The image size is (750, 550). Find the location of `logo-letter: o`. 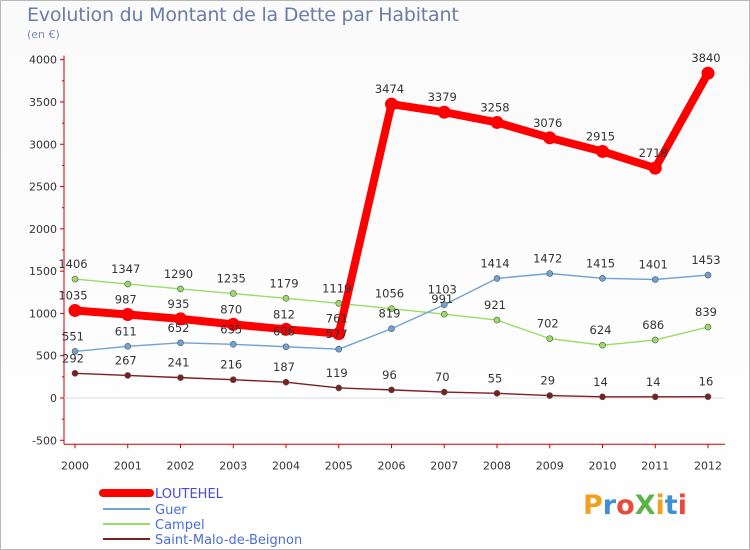

logo-letter: o is located at coordinates (625, 505).